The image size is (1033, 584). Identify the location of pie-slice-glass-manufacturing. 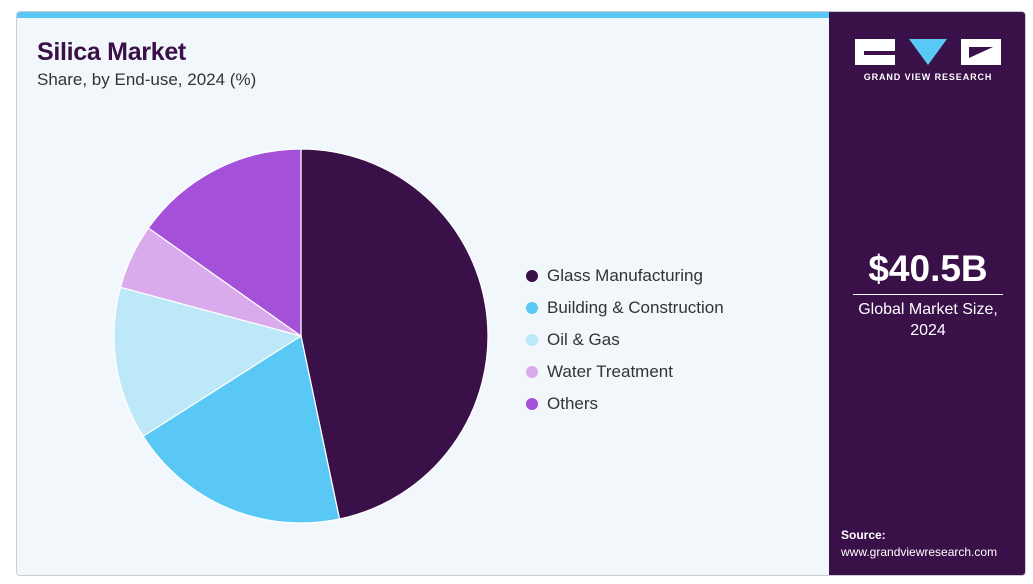
(394, 334).